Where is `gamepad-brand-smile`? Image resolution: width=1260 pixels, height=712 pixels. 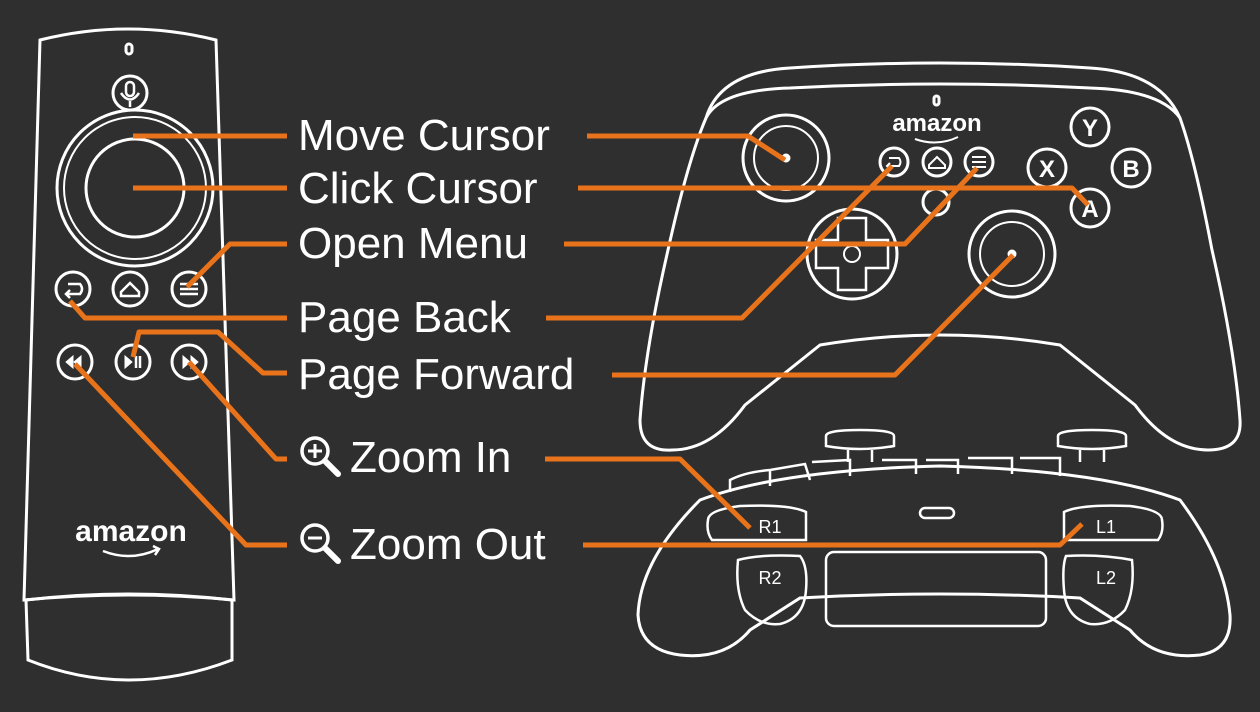 gamepad-brand-smile is located at coordinates (936, 140).